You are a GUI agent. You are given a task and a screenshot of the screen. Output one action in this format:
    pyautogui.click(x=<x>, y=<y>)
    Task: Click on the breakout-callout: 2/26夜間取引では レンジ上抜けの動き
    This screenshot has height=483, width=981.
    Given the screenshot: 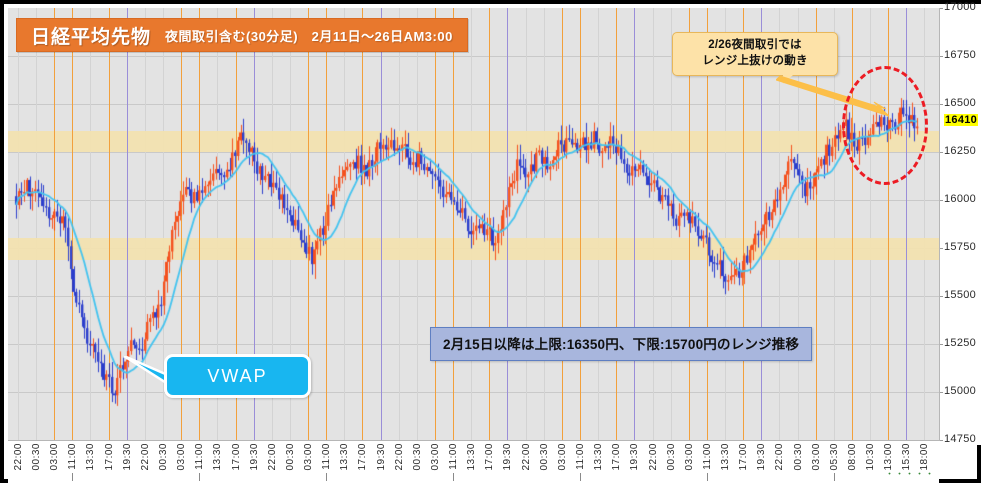 What is the action you would take?
    pyautogui.click(x=755, y=58)
    